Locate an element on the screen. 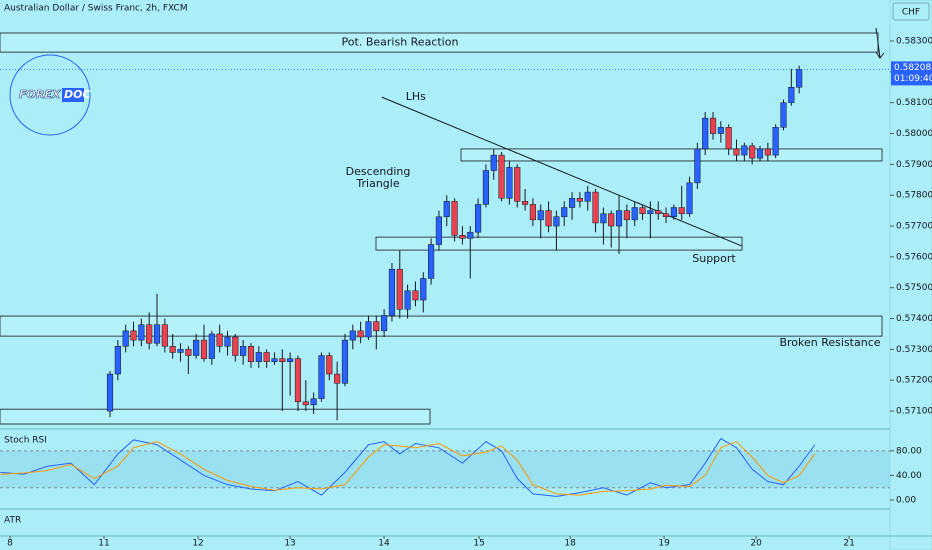  logo-text: DOC is located at coordinates (77, 94).